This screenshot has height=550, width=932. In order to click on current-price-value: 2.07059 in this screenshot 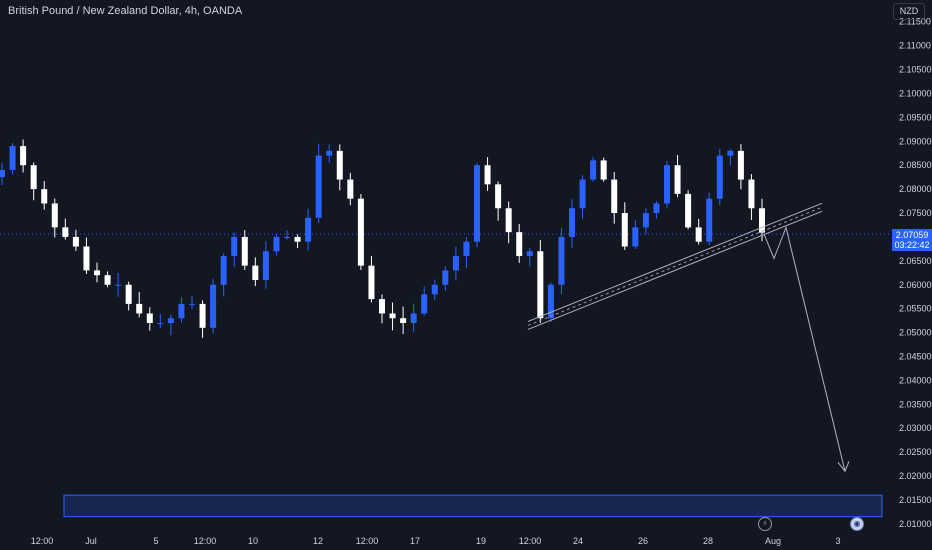, I will do `click(912, 235)`.